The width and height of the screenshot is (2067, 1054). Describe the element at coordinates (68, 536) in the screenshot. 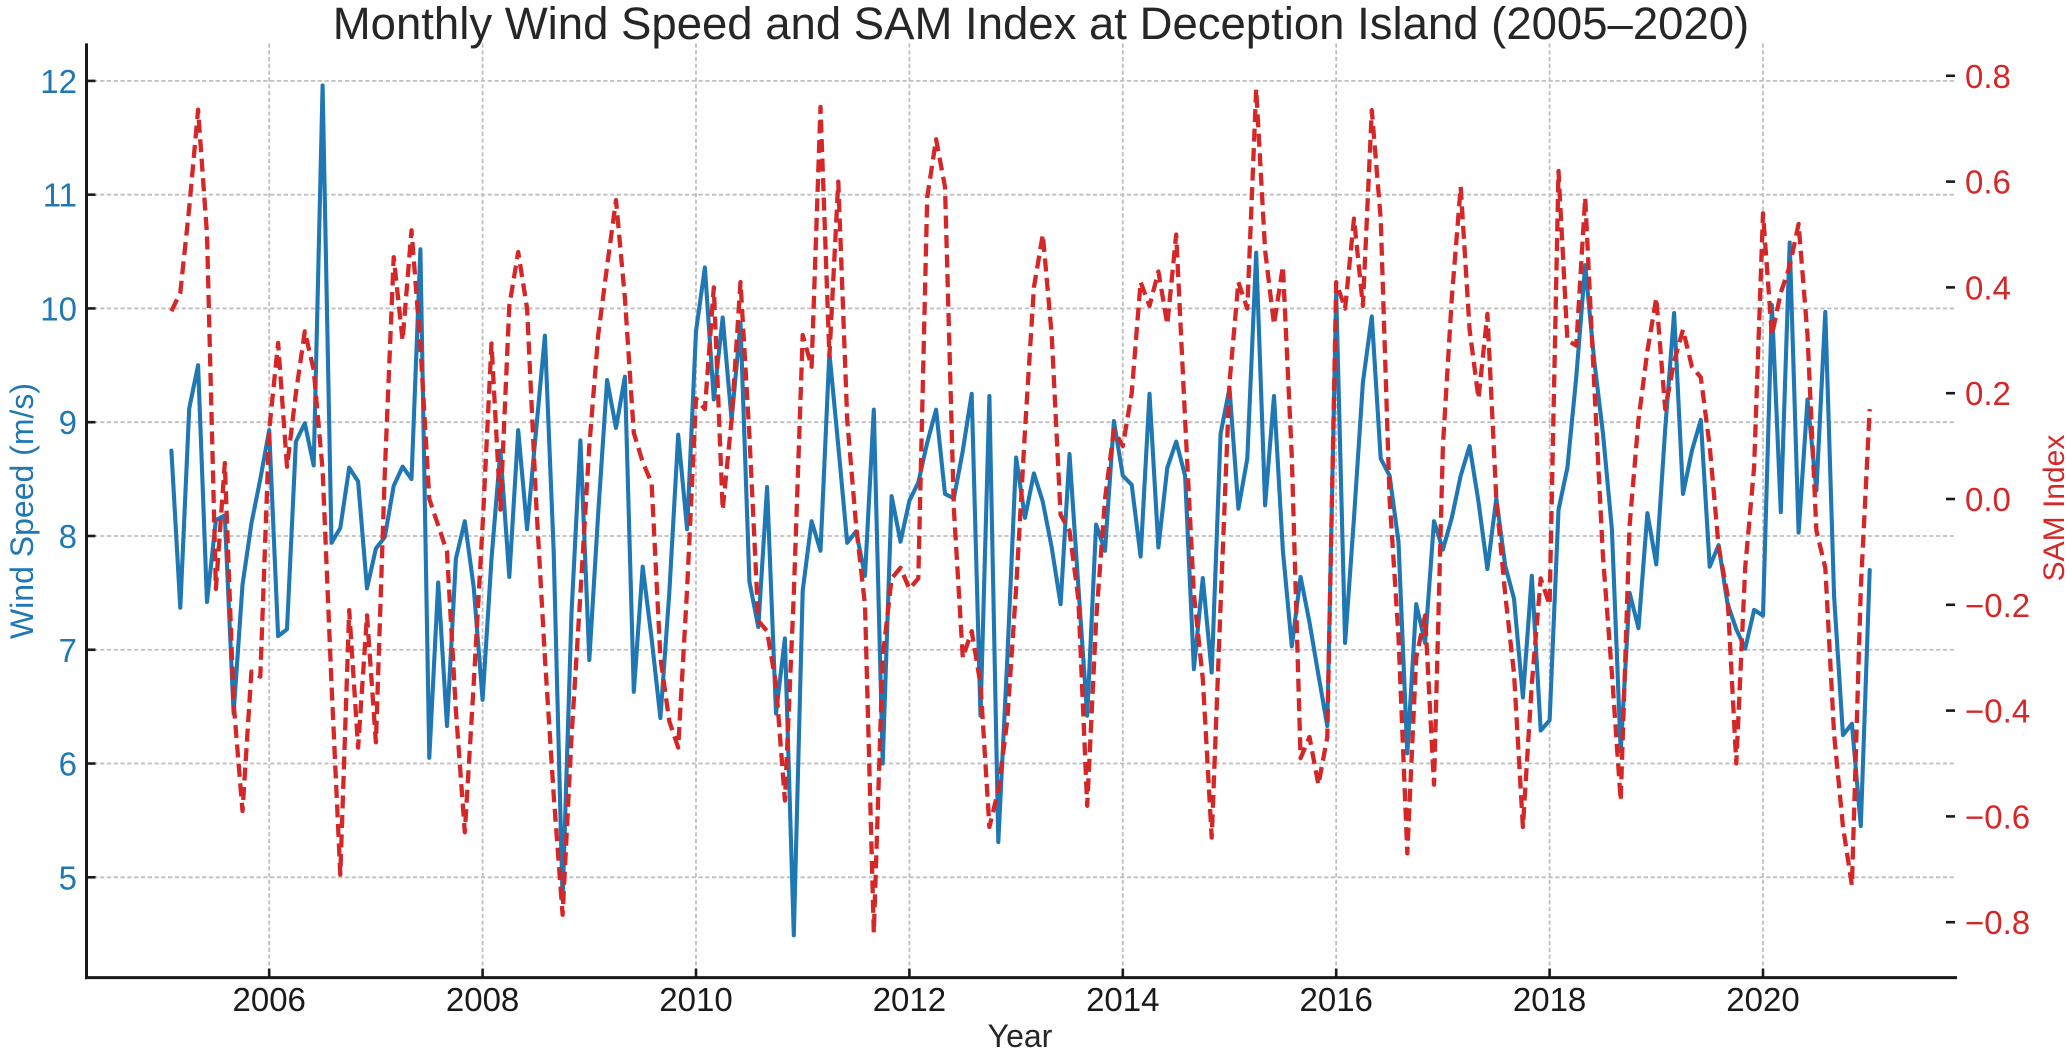

I see `svg-text: 8` at that location.